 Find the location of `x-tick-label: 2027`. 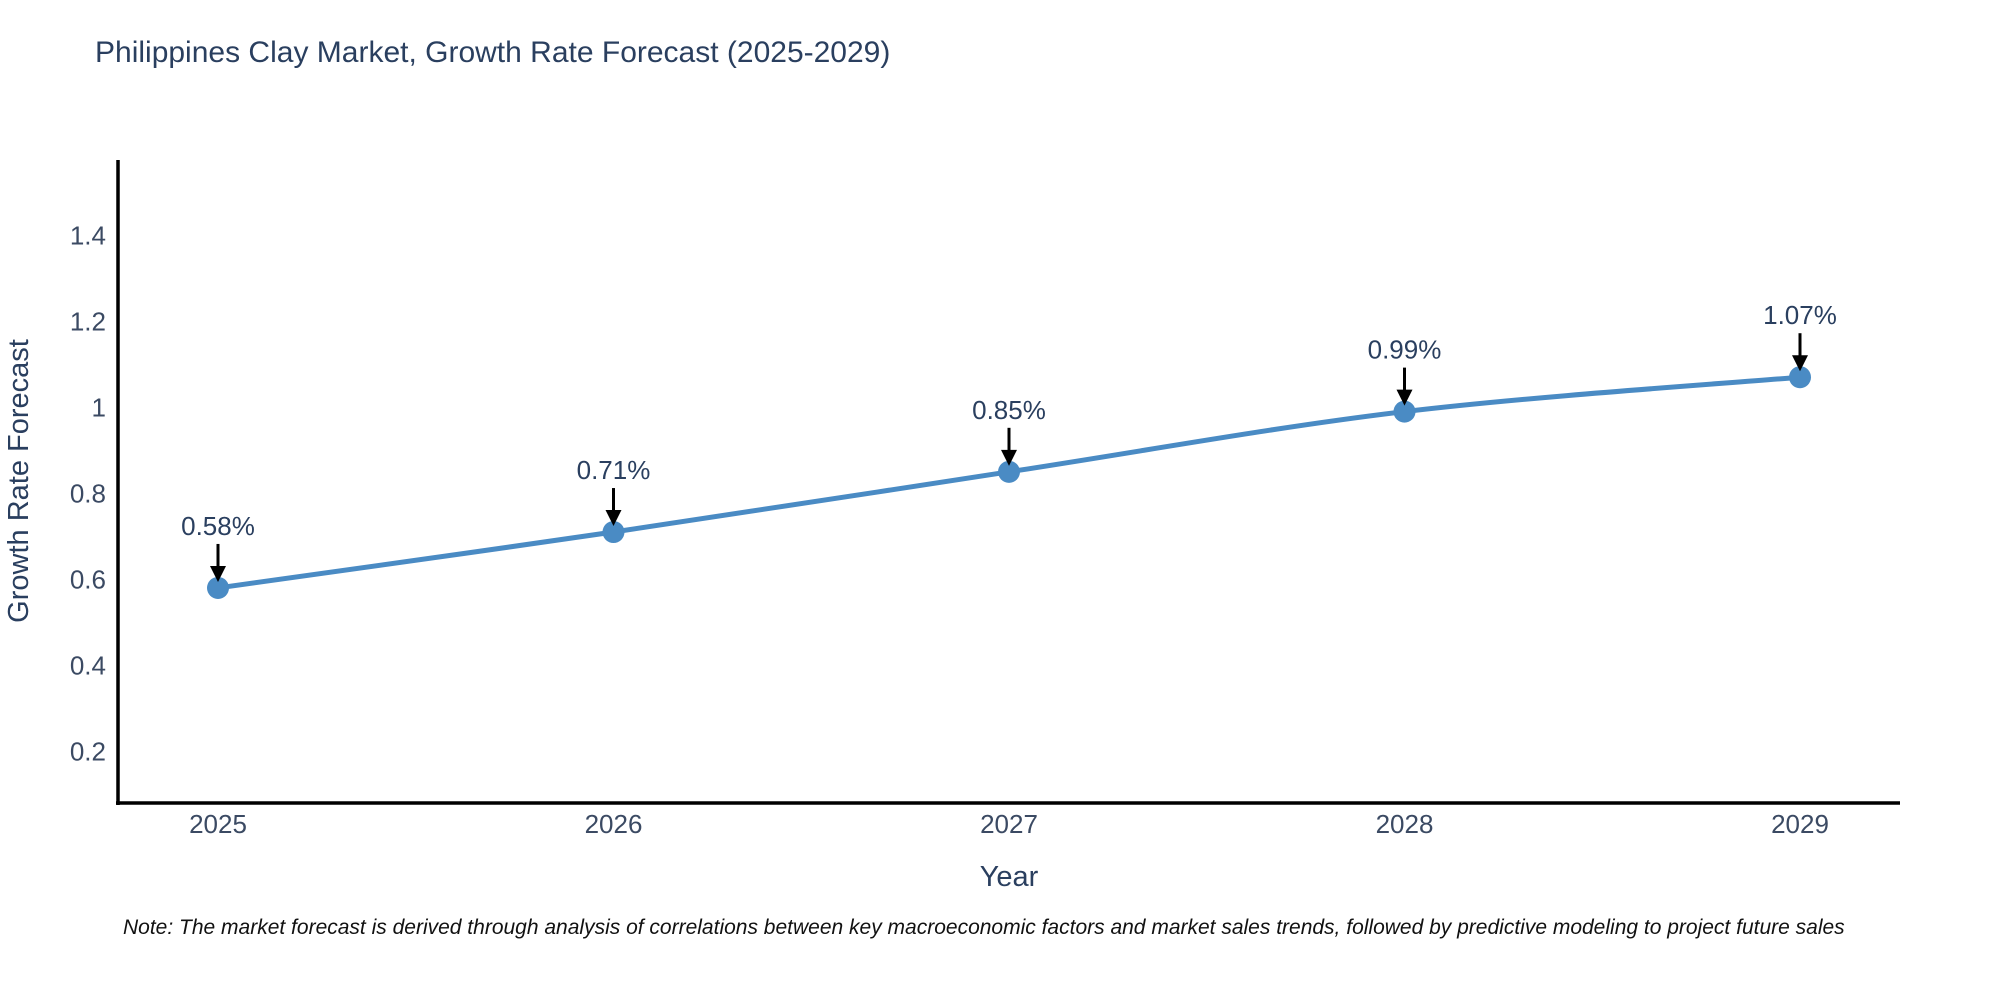

x-tick-label: 2027 is located at coordinates (1009, 824).